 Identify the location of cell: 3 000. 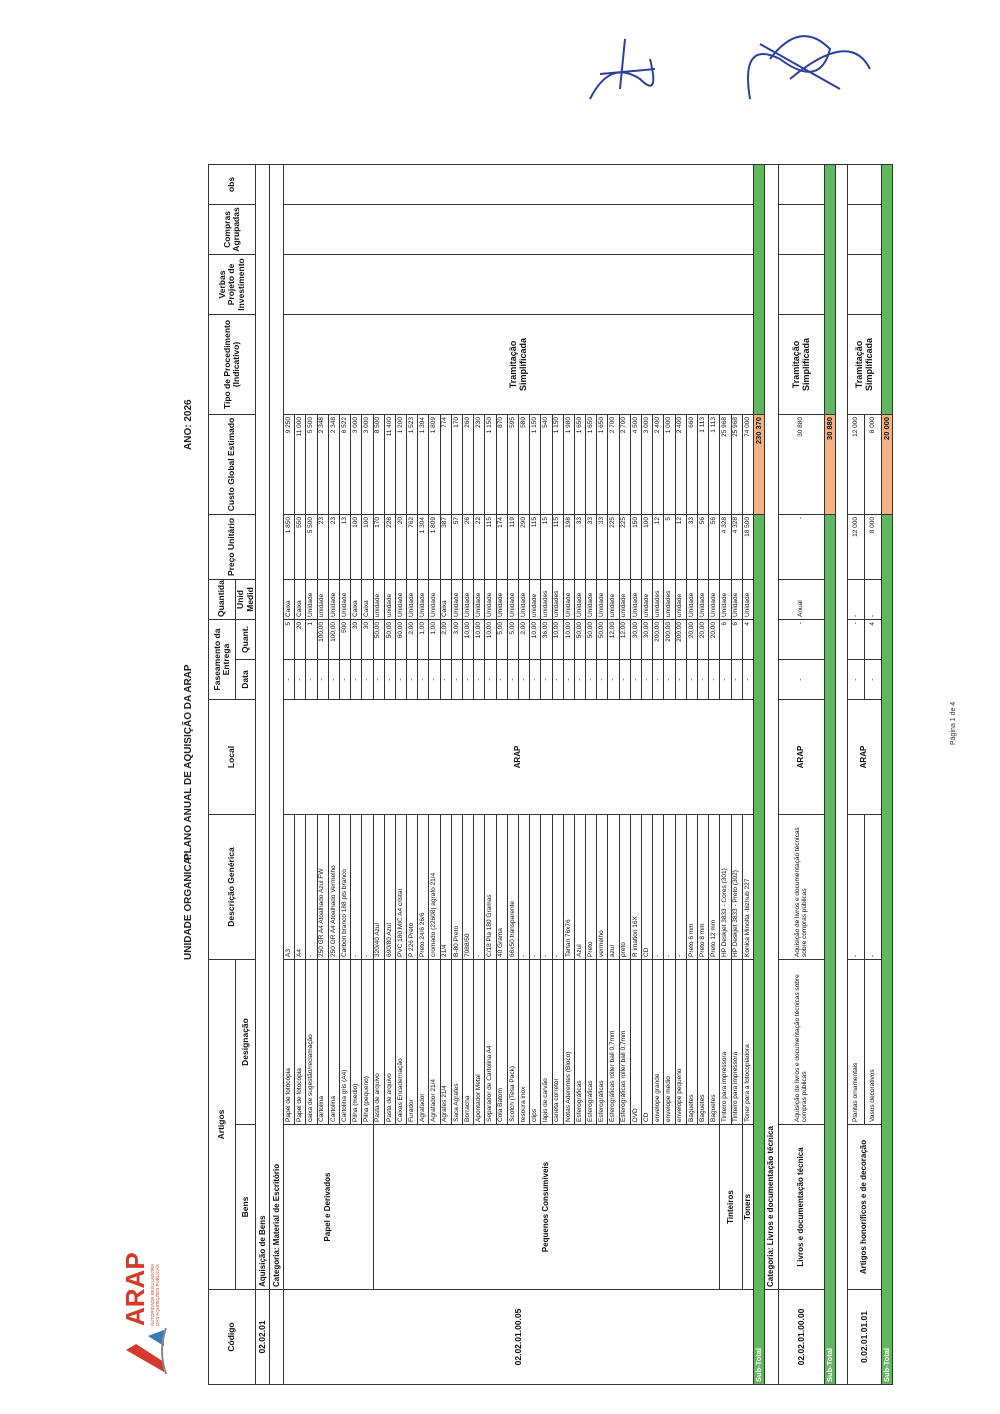
(356, 464).